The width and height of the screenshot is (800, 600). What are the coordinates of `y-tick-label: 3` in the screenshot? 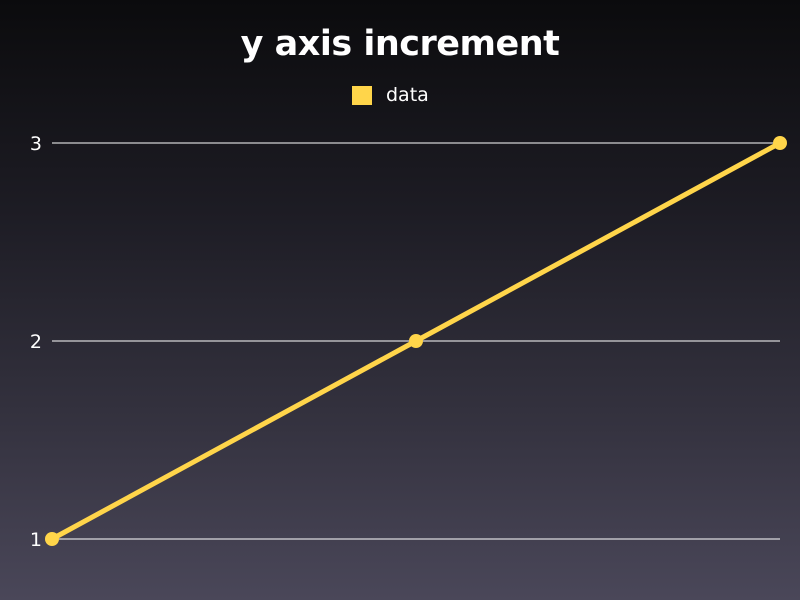 It's located at (36, 144).